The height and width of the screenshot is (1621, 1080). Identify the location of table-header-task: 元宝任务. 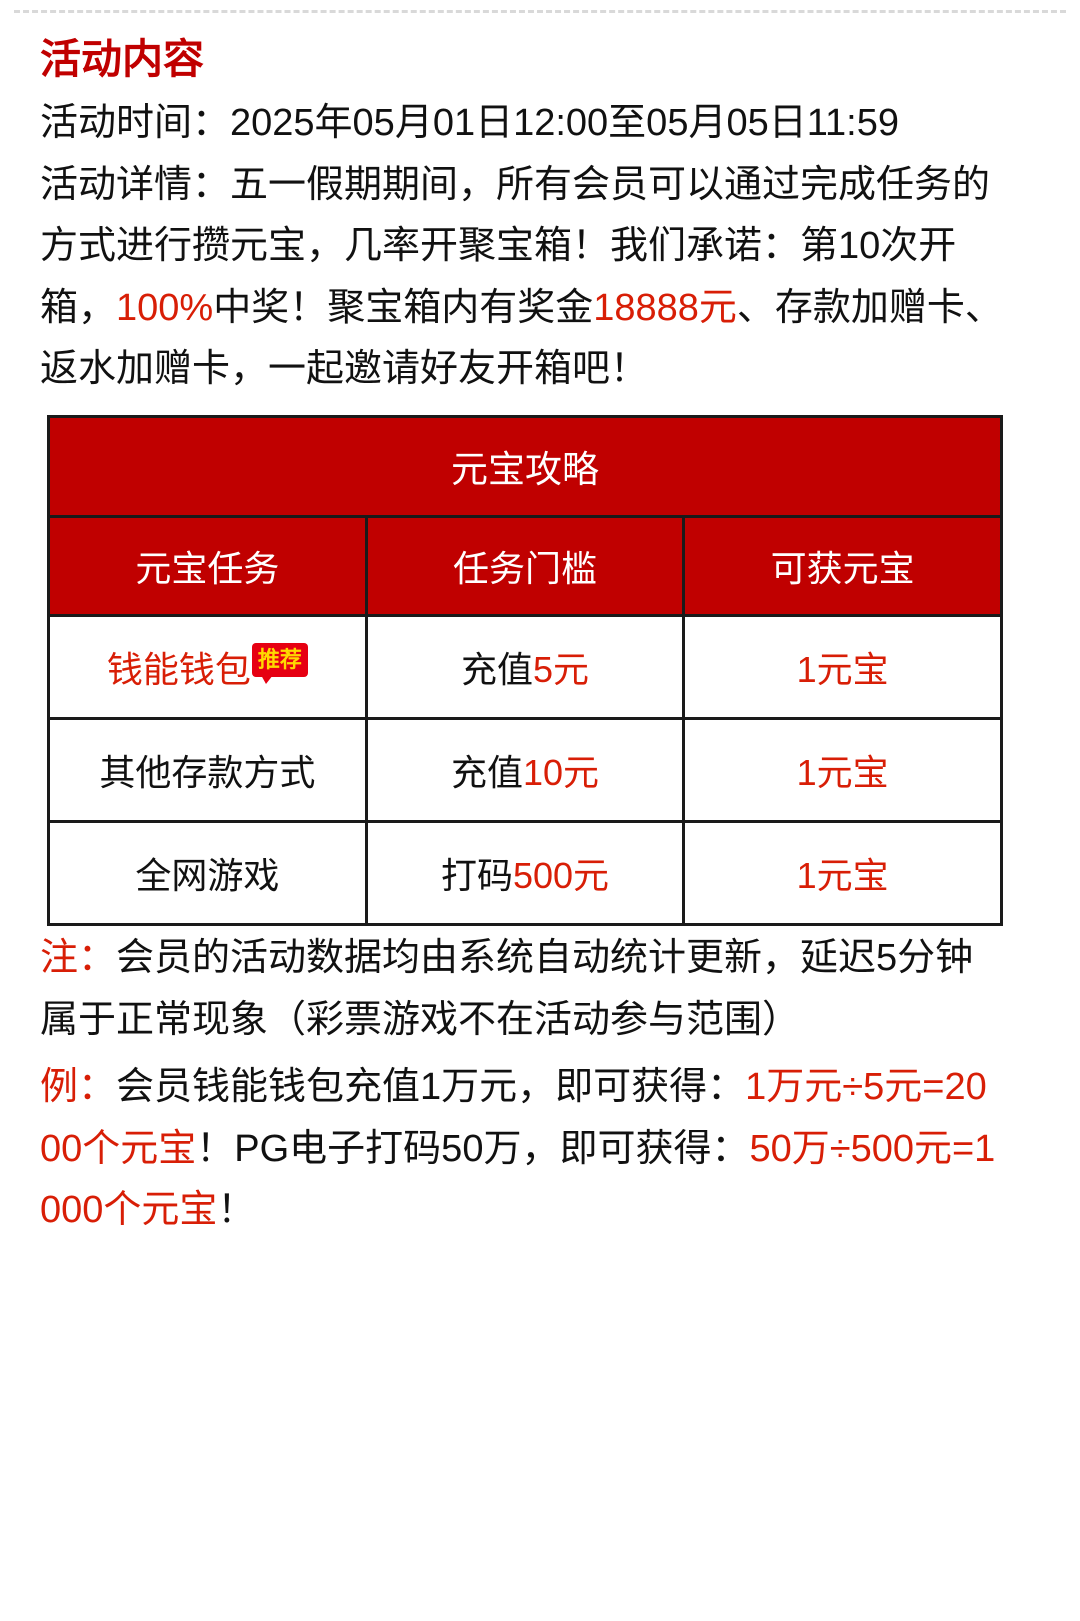
(207, 565).